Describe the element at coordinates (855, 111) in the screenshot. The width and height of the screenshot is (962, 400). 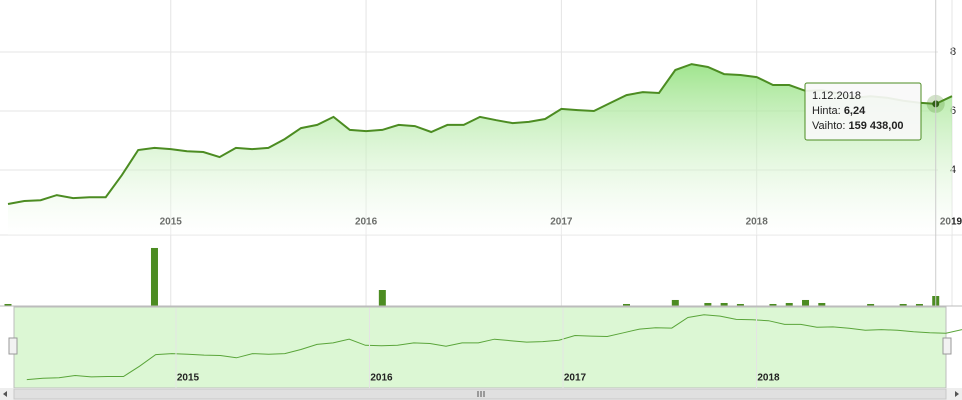
I see `tooltip-value: 6,24` at that location.